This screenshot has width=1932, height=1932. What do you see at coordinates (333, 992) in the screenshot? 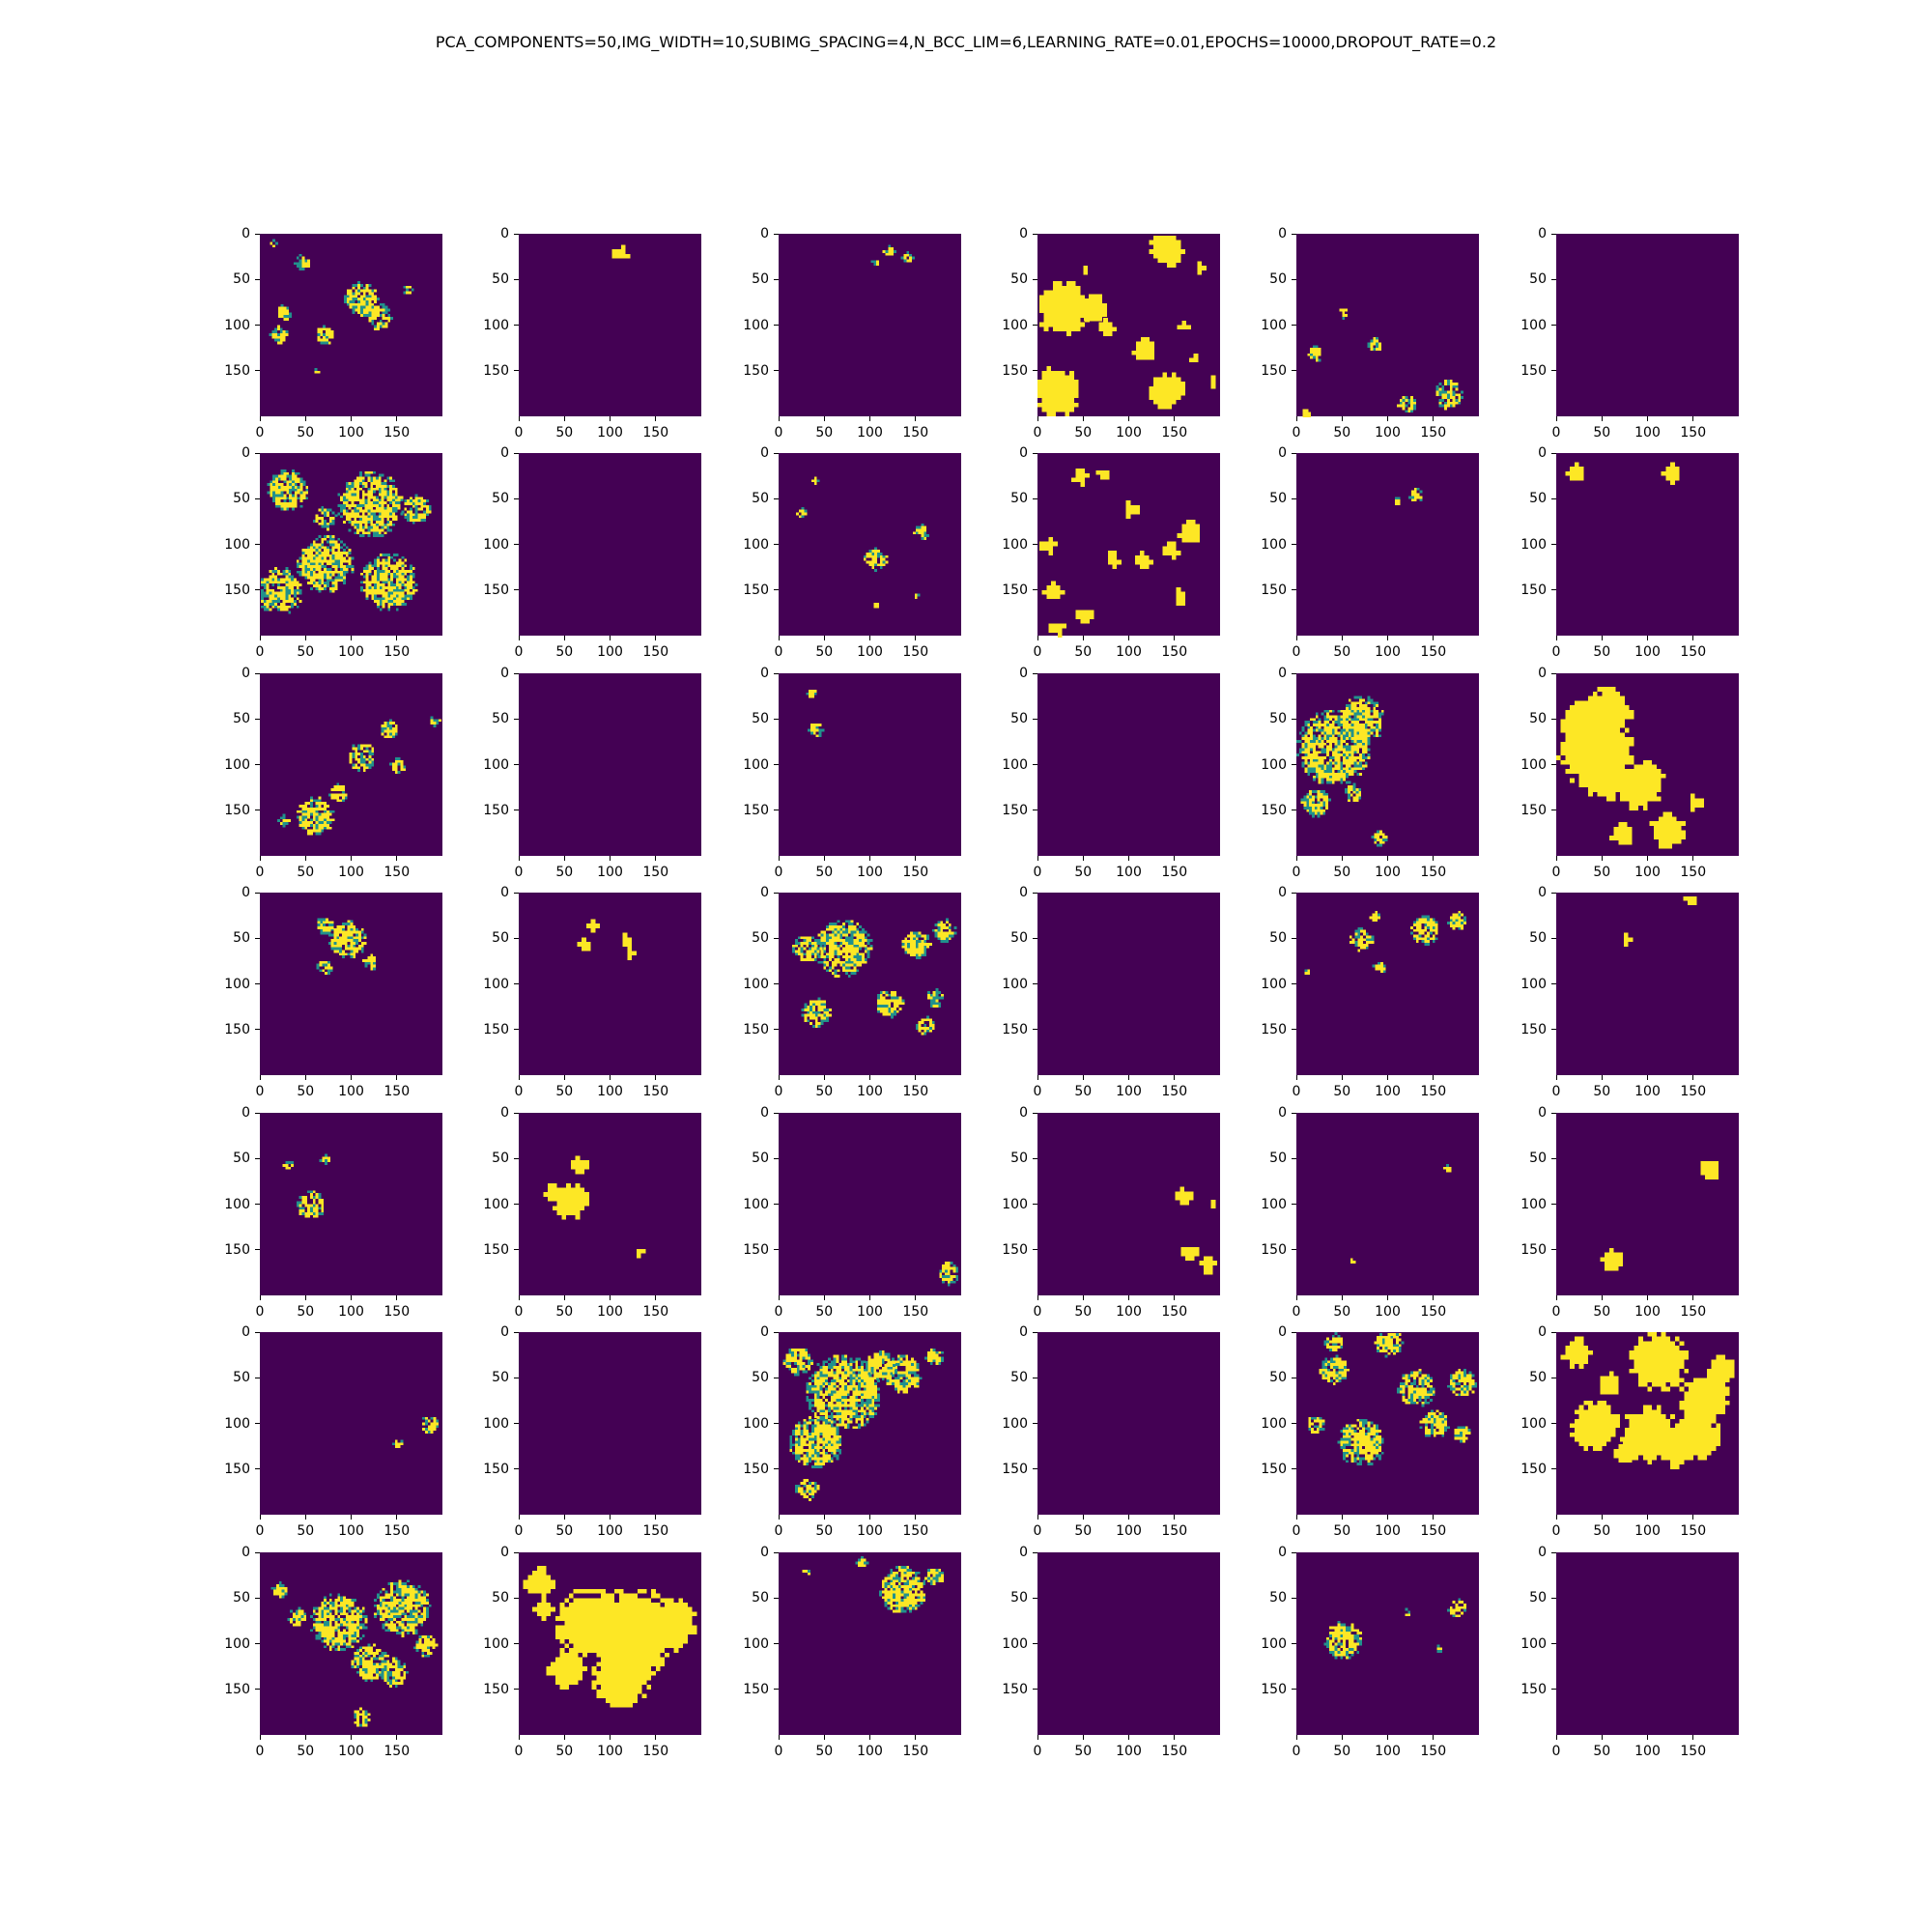
I see `image-panel-19: 0 50 100 150 0 50 100 150` at bounding box center [333, 992].